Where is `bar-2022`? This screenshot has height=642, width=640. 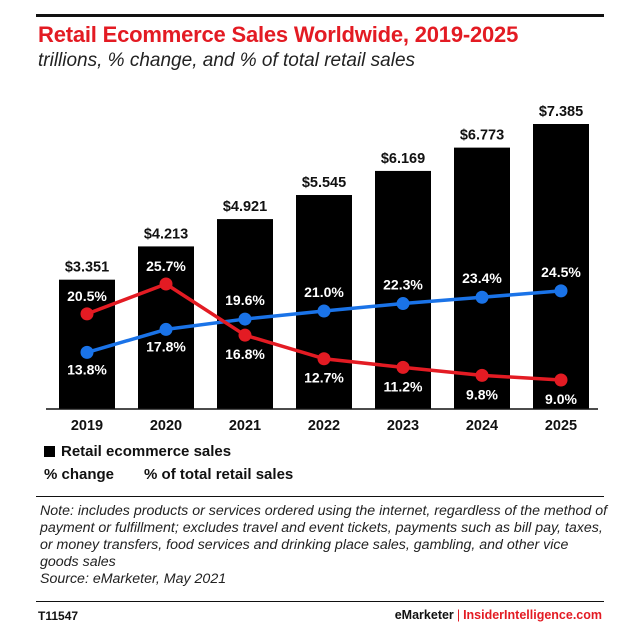 bar-2022 is located at coordinates (324, 302).